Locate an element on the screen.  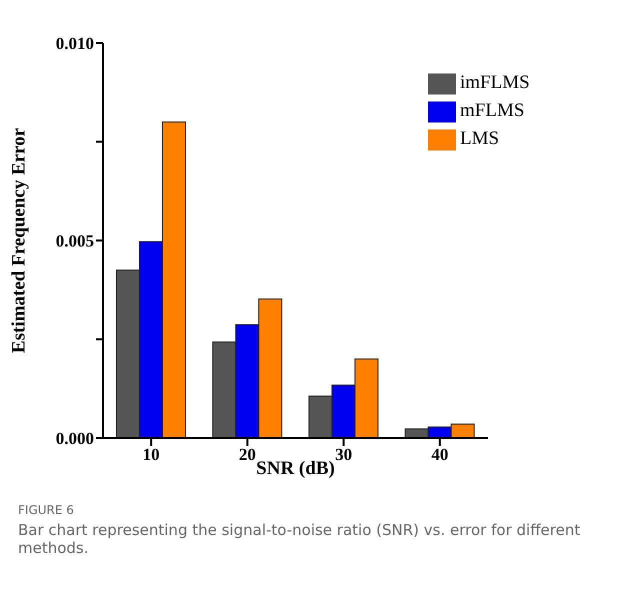
y-tick-label: 0.010 is located at coordinates (75, 44).